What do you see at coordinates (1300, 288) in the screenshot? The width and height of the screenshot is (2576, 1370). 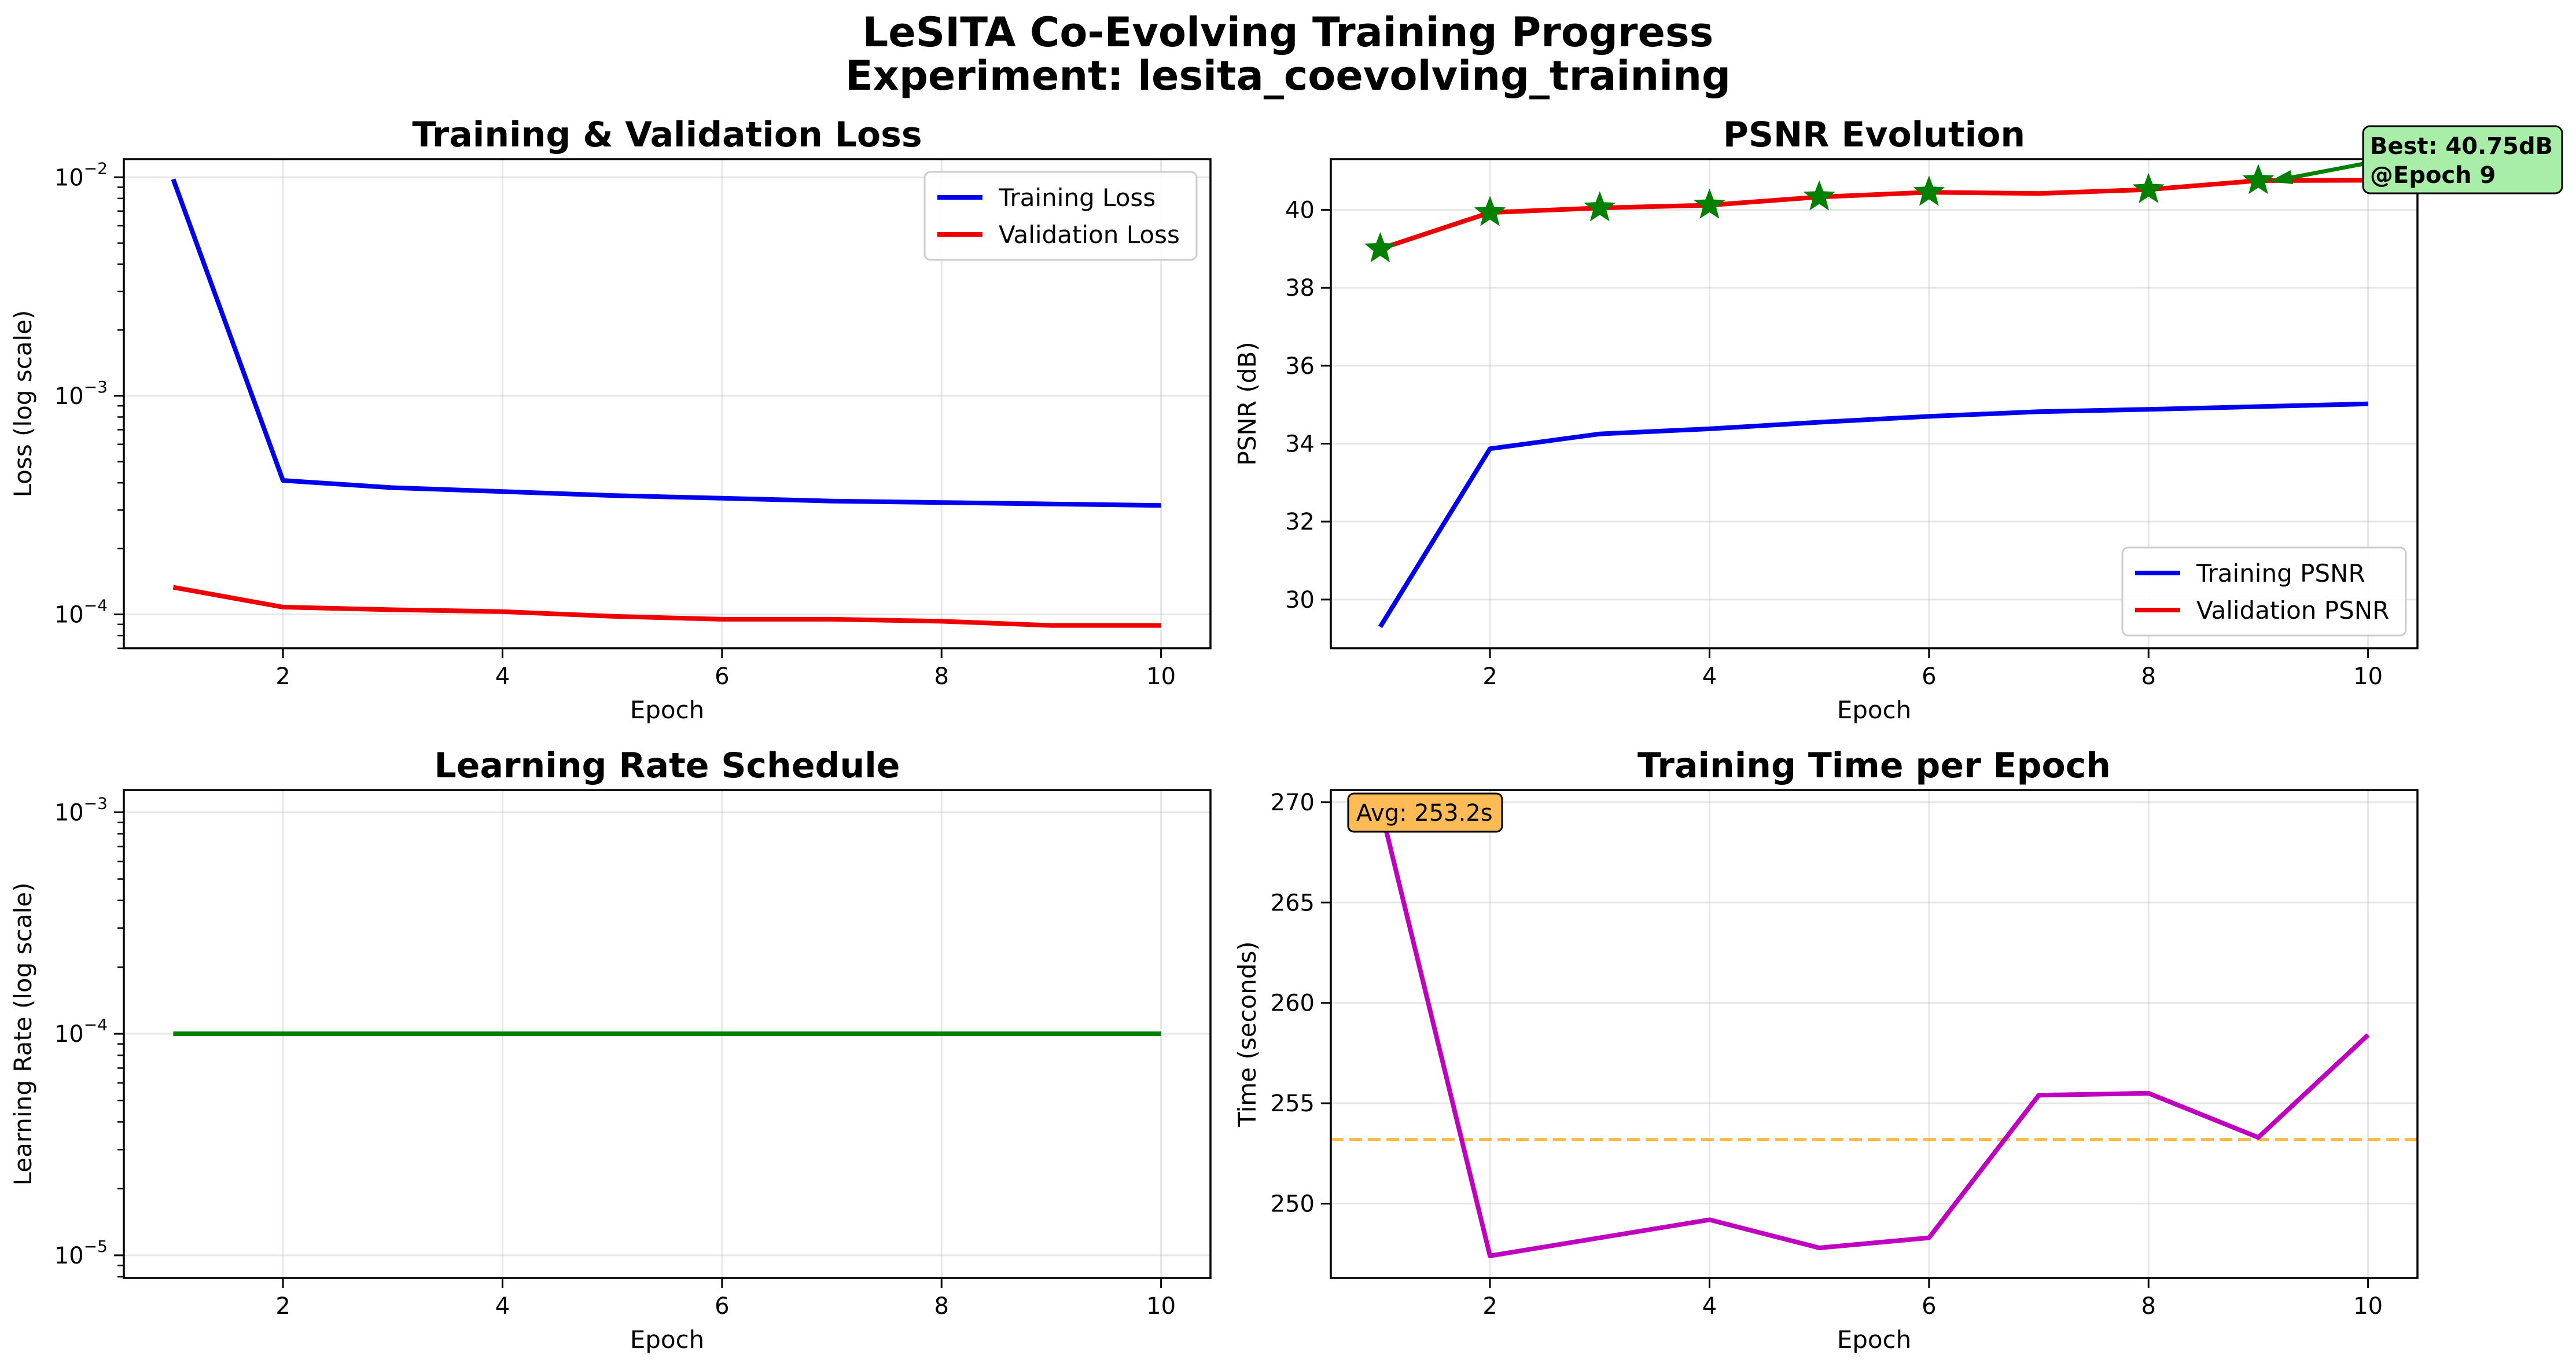 I see `y-tick-label: 38` at bounding box center [1300, 288].